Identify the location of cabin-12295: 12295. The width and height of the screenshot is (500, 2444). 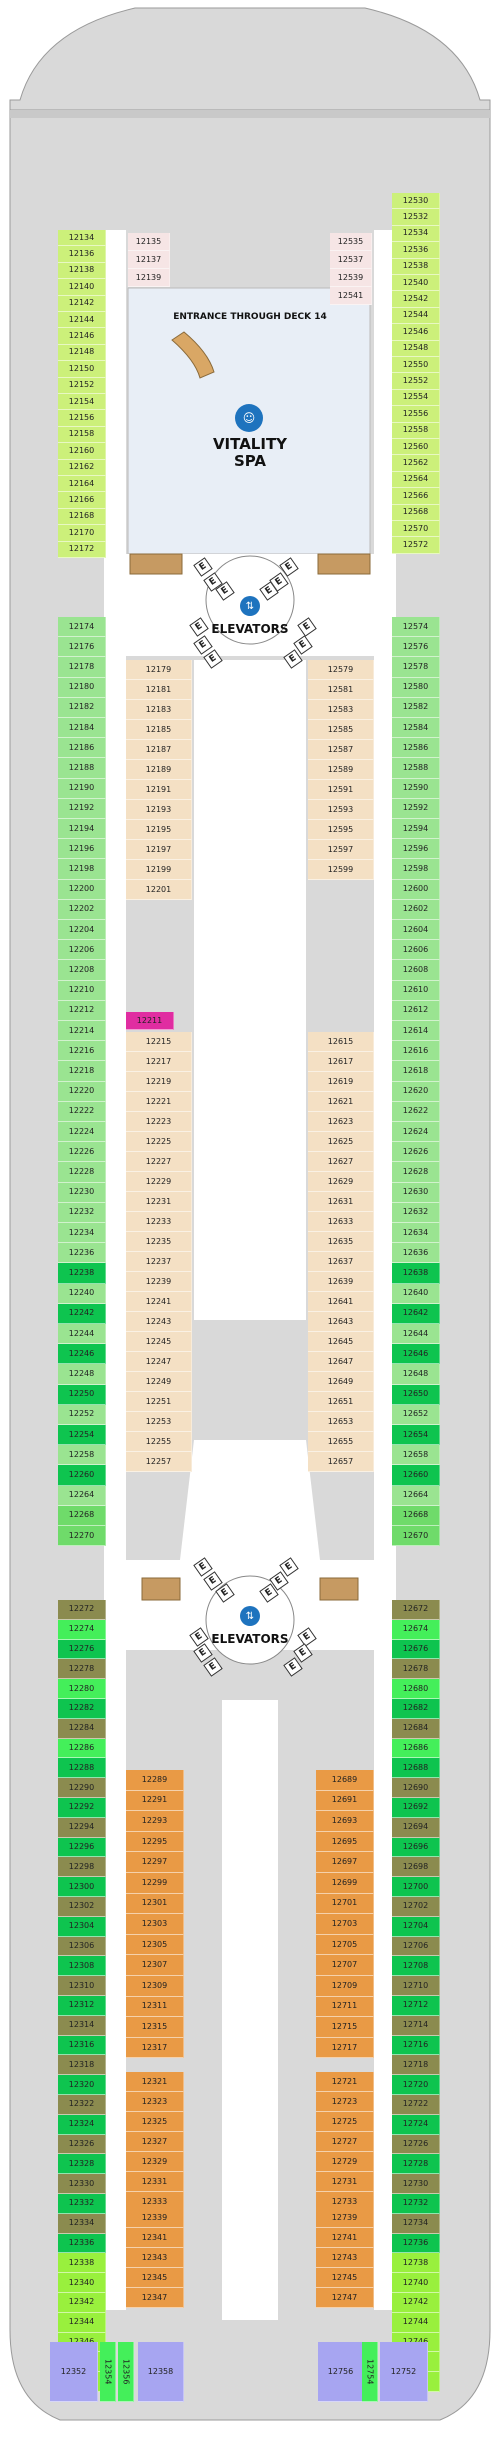
(155, 1842).